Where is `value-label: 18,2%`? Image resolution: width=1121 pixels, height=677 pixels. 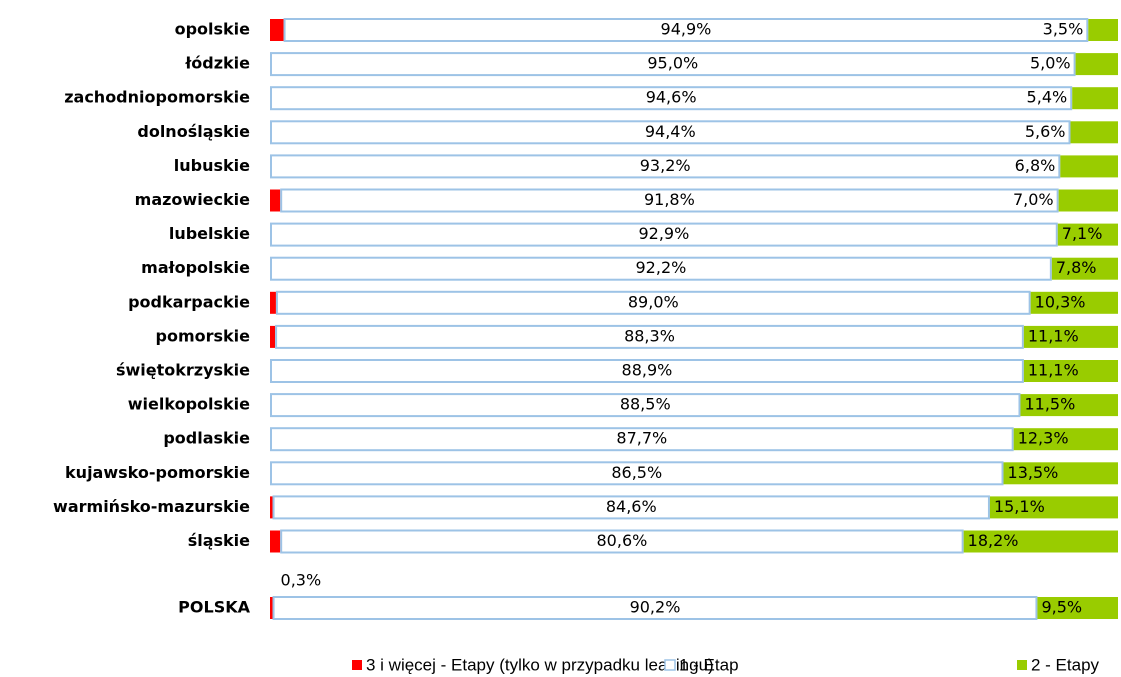
value-label: 18,2% is located at coordinates (993, 540).